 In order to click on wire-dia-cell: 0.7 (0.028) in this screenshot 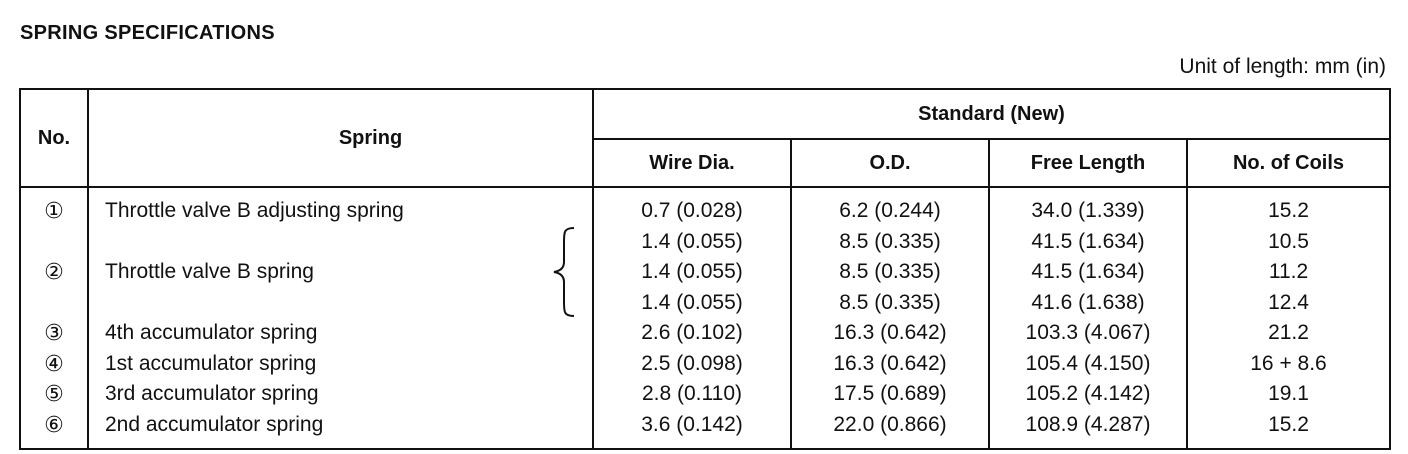, I will do `click(692, 207)`.